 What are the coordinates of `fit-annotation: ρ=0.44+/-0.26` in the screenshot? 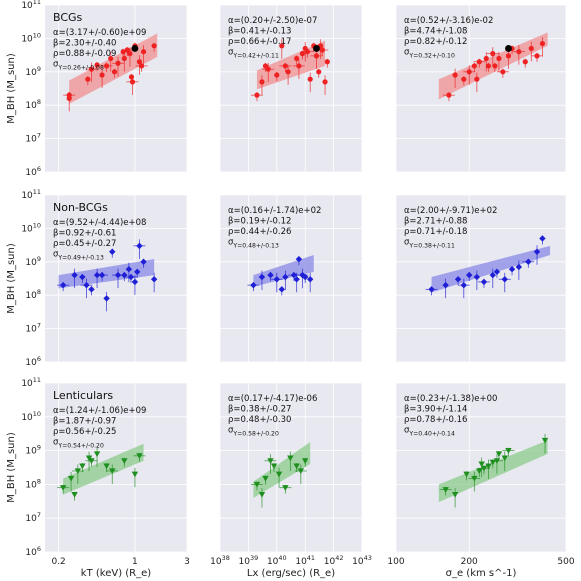 It's located at (259, 232).